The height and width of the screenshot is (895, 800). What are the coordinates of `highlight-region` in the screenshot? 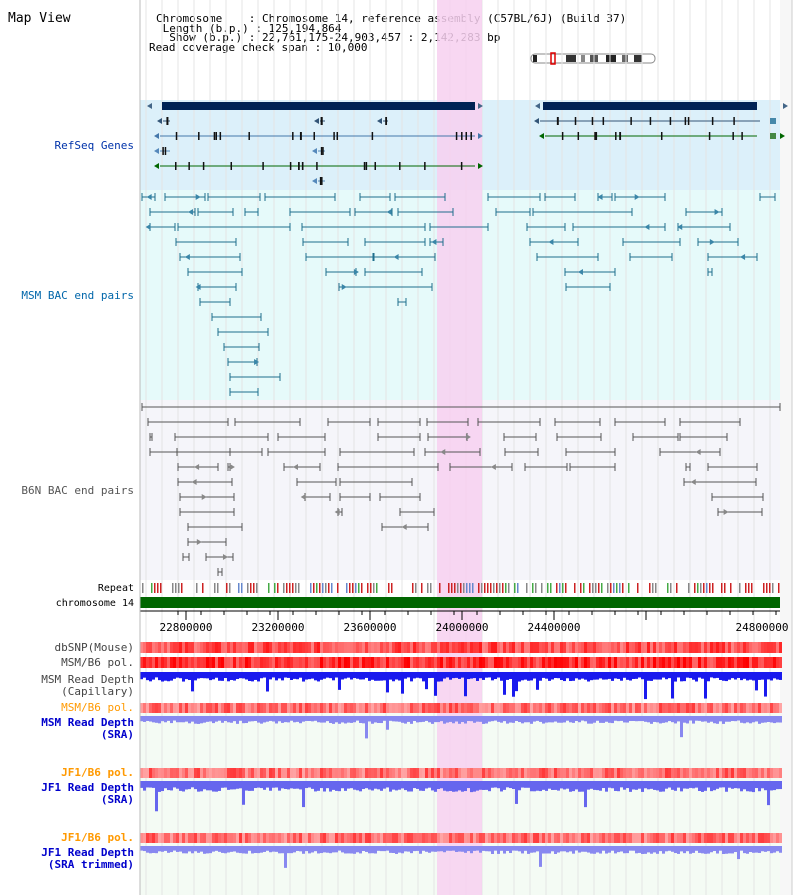 It's located at (459, 447).